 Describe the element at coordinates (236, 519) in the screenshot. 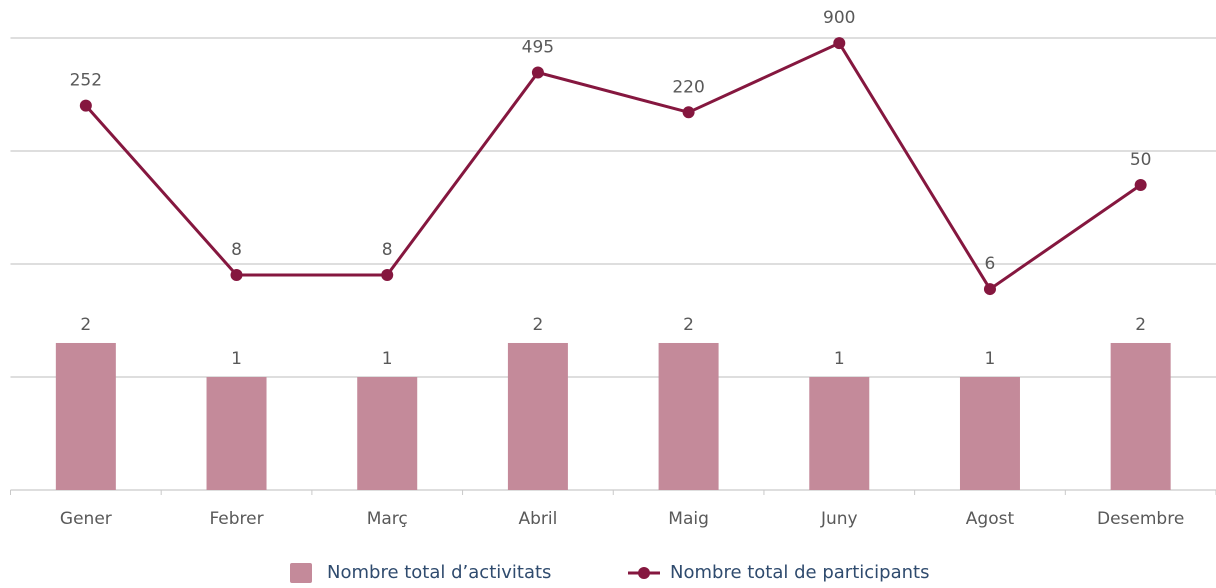

I see `x-tick-label: Febrer` at that location.